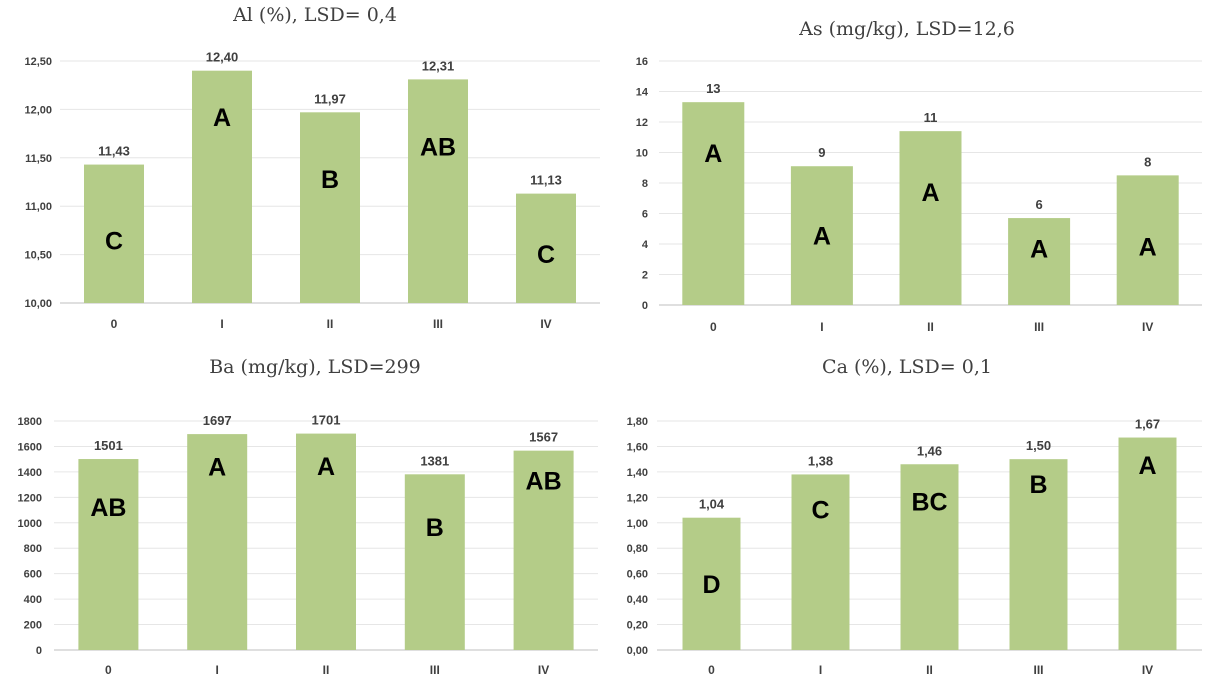 This screenshot has width=1214, height=679. I want to click on ca-value-label: 1,50, so click(1038, 445).